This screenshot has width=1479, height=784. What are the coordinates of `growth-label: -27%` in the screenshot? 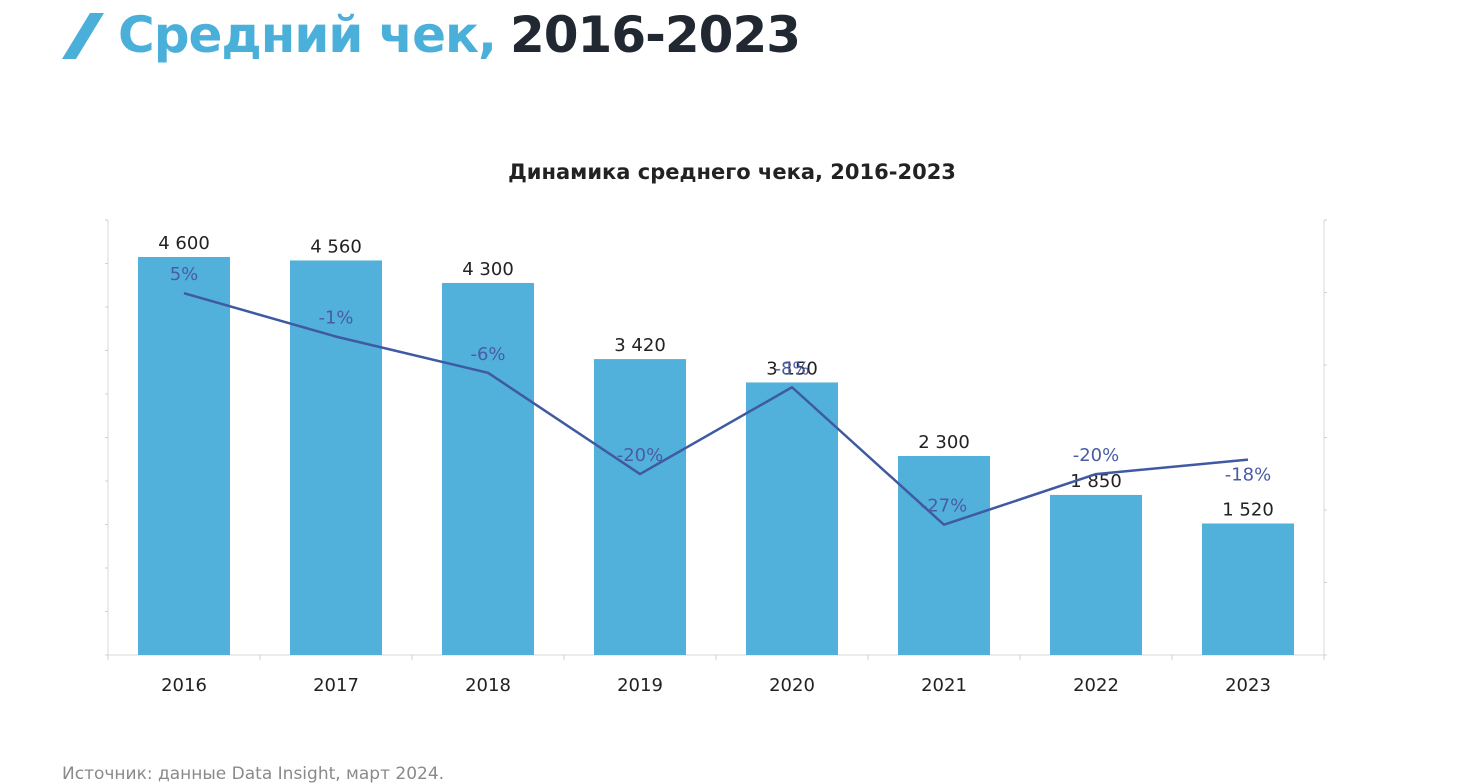 It's located at (944, 506).